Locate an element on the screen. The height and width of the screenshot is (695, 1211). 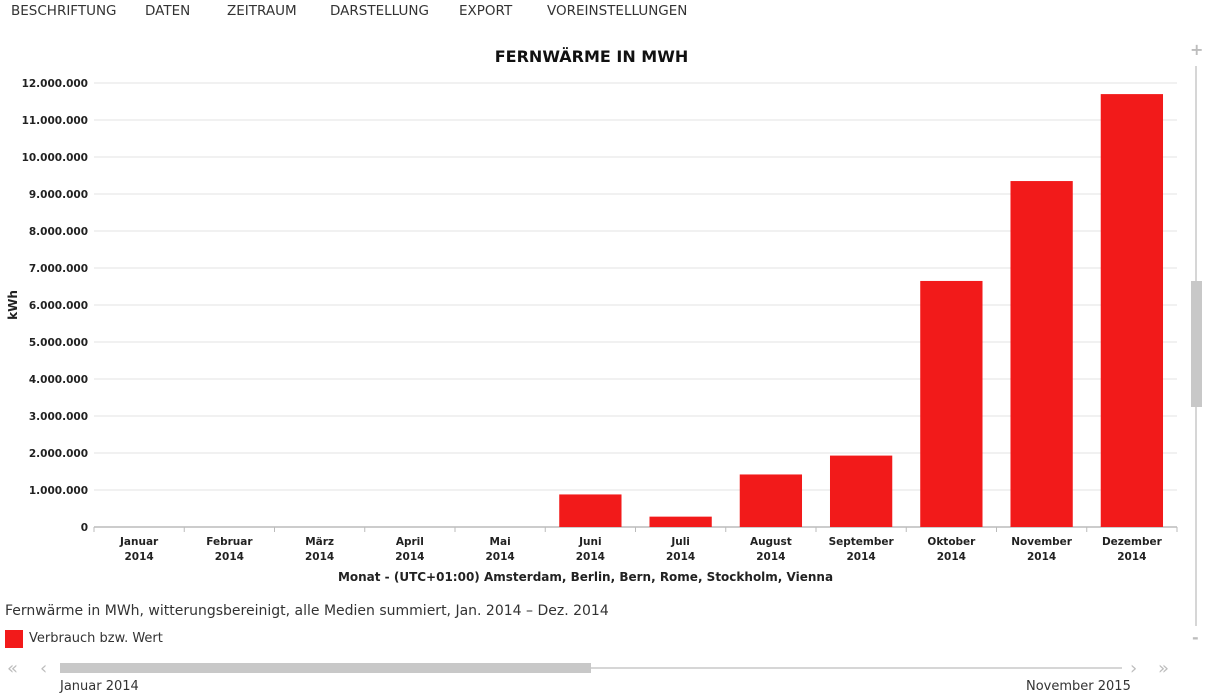
y-tick-label: 3.000.000 is located at coordinates (58, 417).